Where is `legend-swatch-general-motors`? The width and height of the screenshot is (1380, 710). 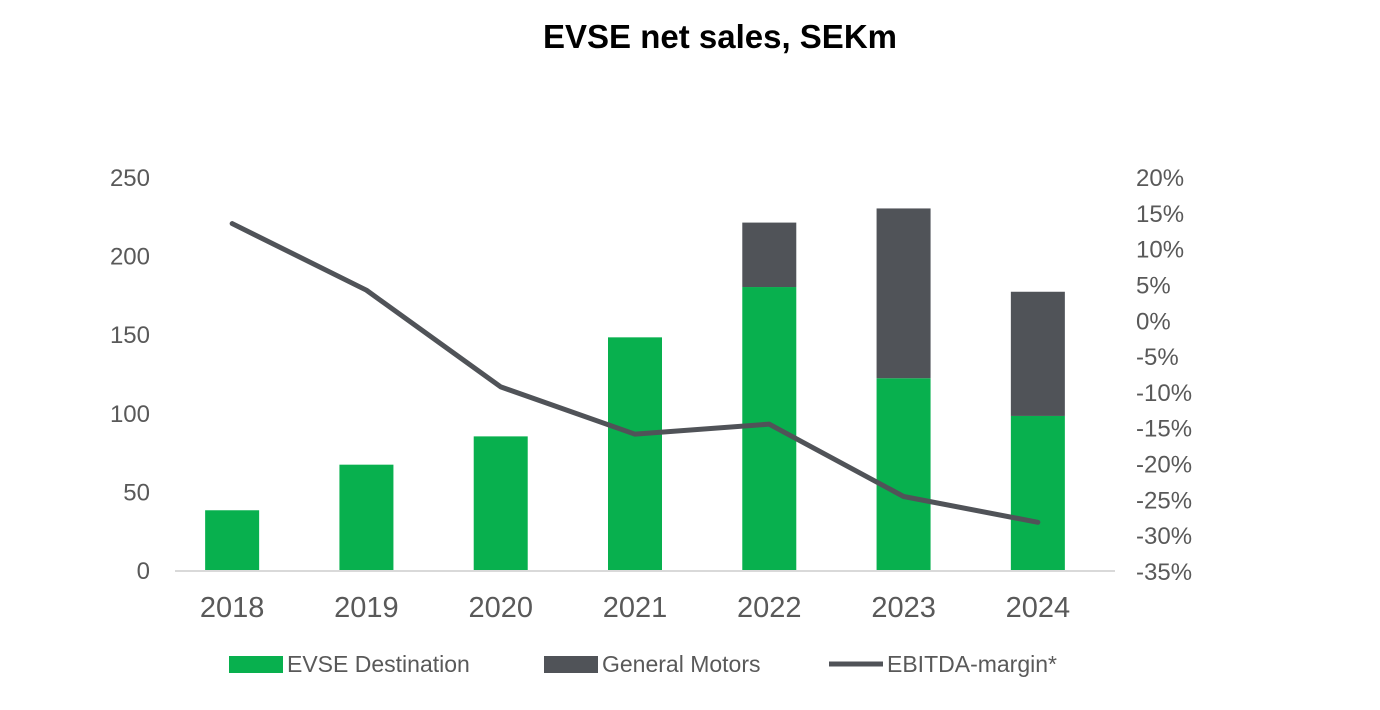 legend-swatch-general-motors is located at coordinates (571, 664).